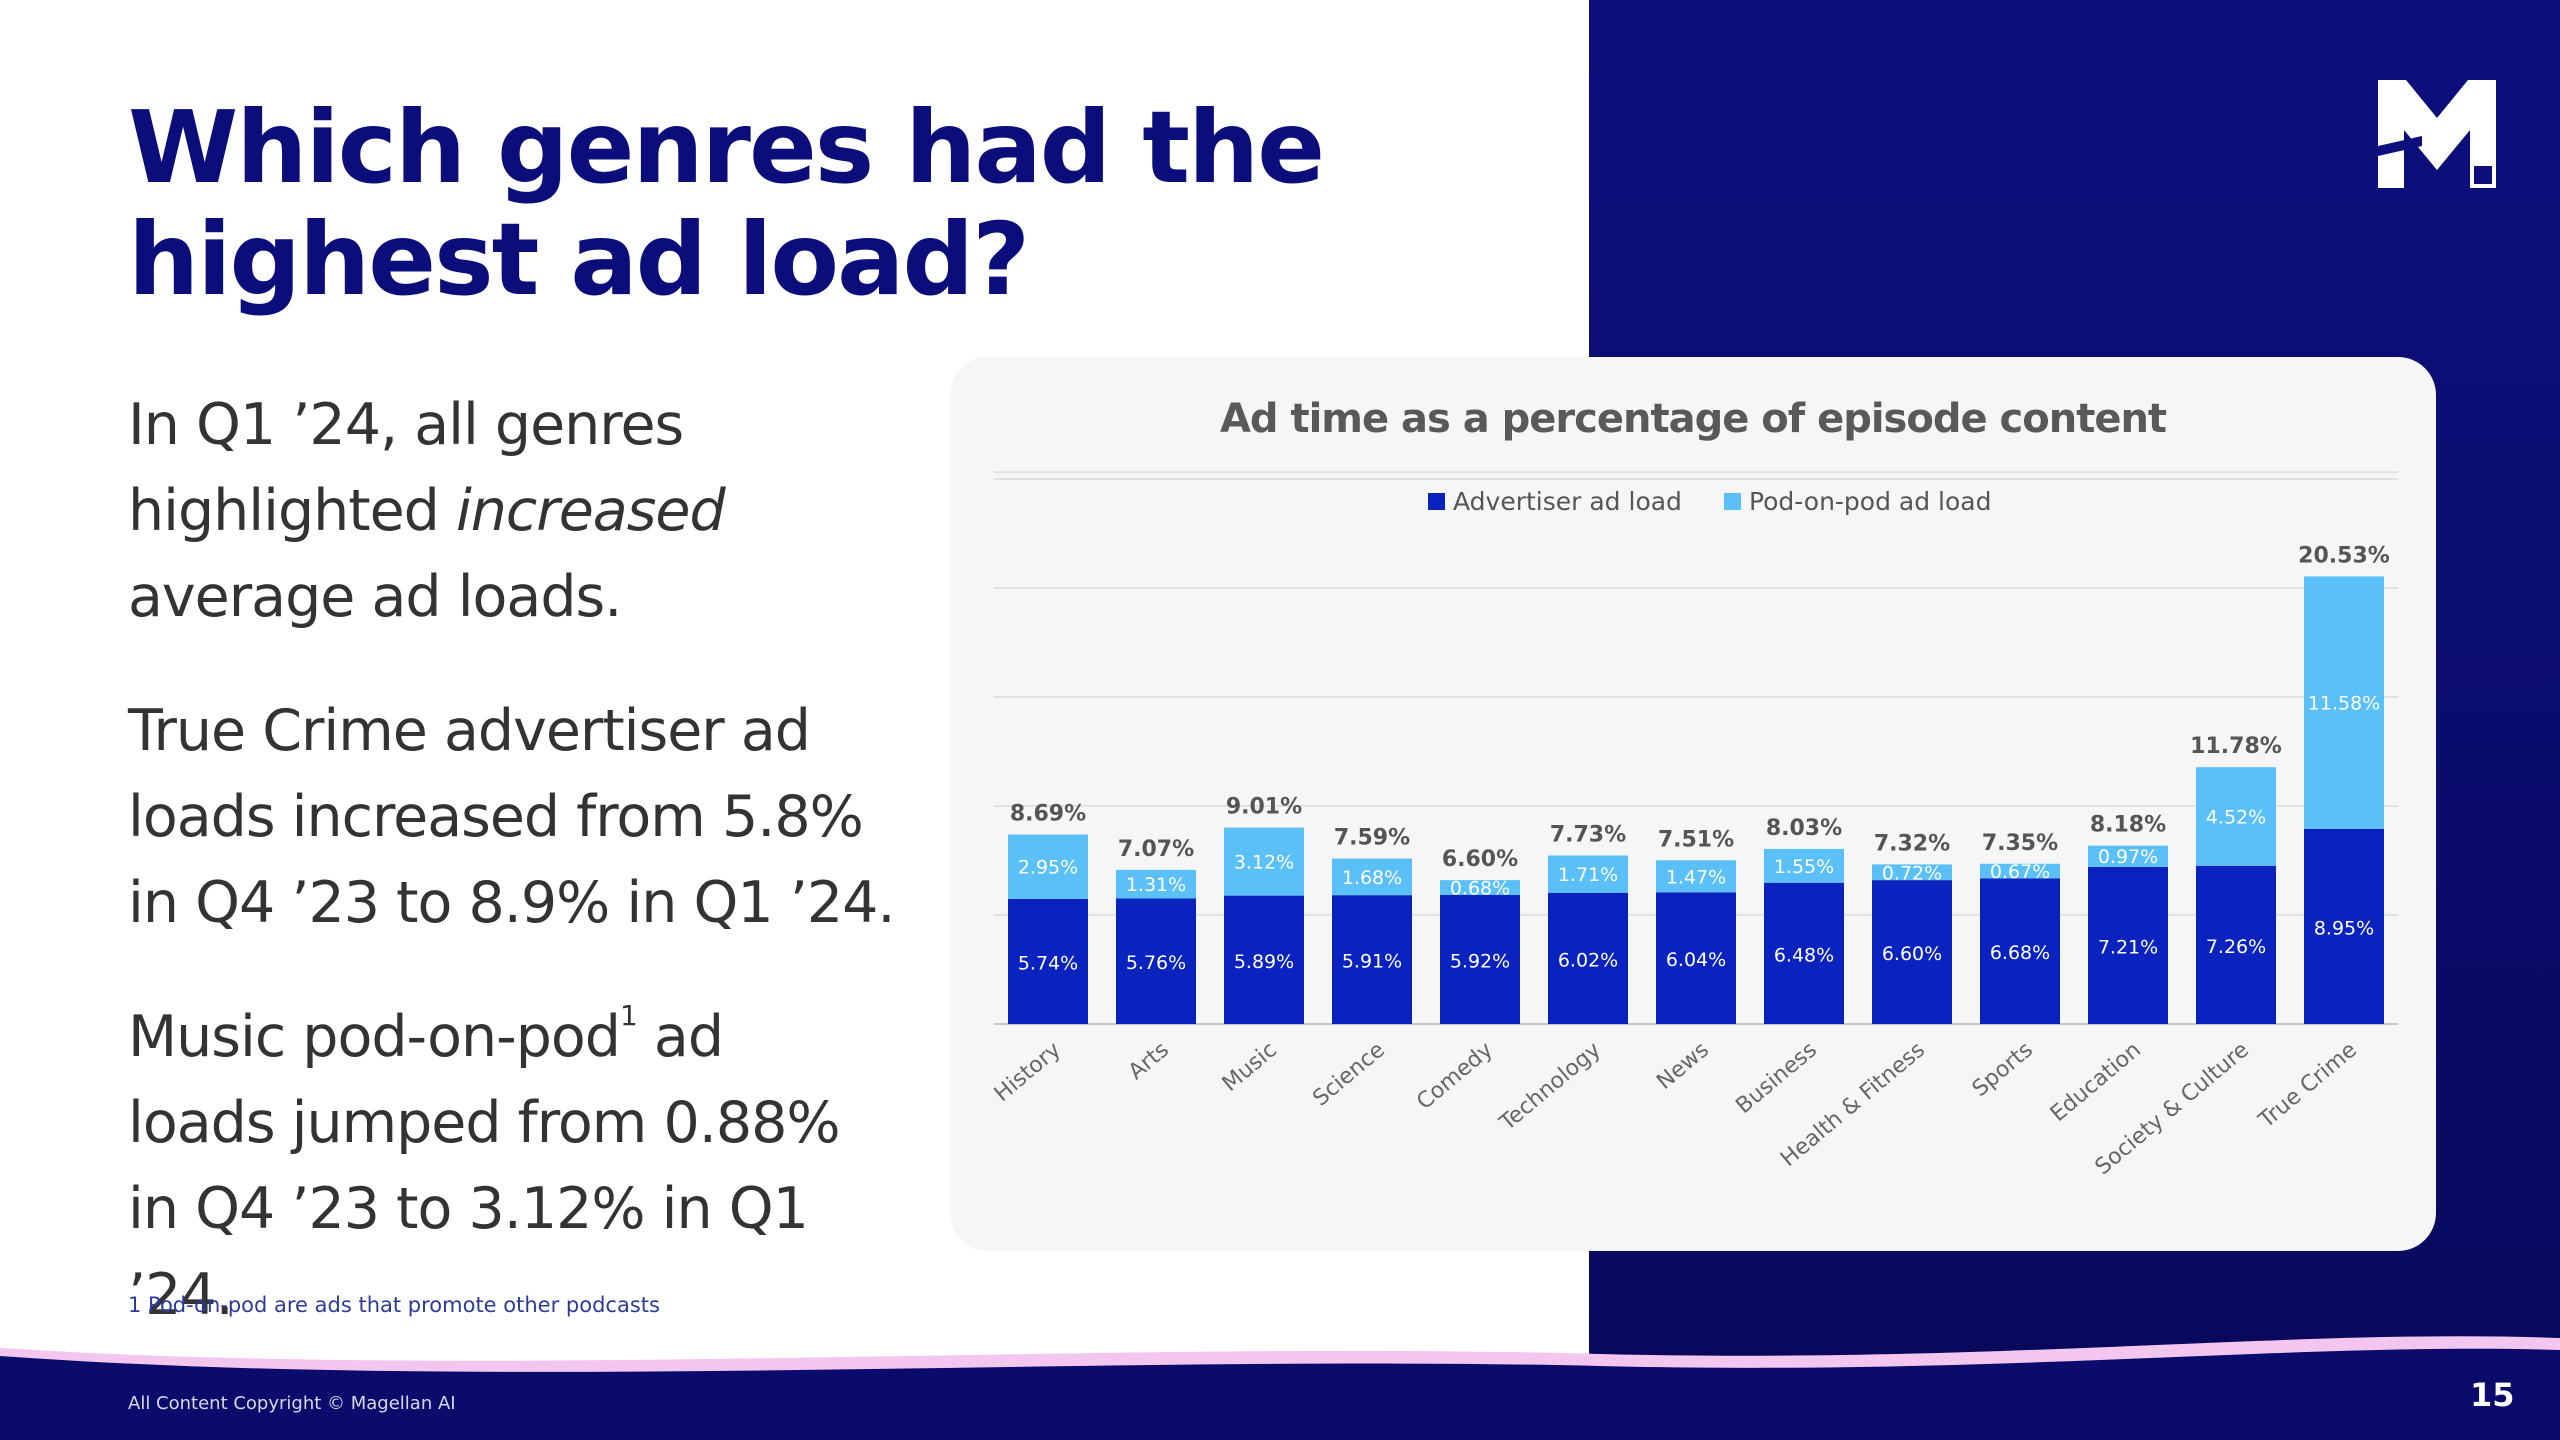 This screenshot has height=1440, width=2560. Describe the element at coordinates (292, 1403) in the screenshot. I see `copyright-text: All Content Copyright © Magellan AI` at that location.